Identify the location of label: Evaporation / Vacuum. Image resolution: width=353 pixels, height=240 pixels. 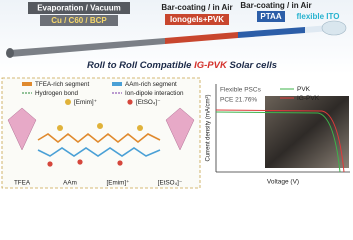
(79, 8).